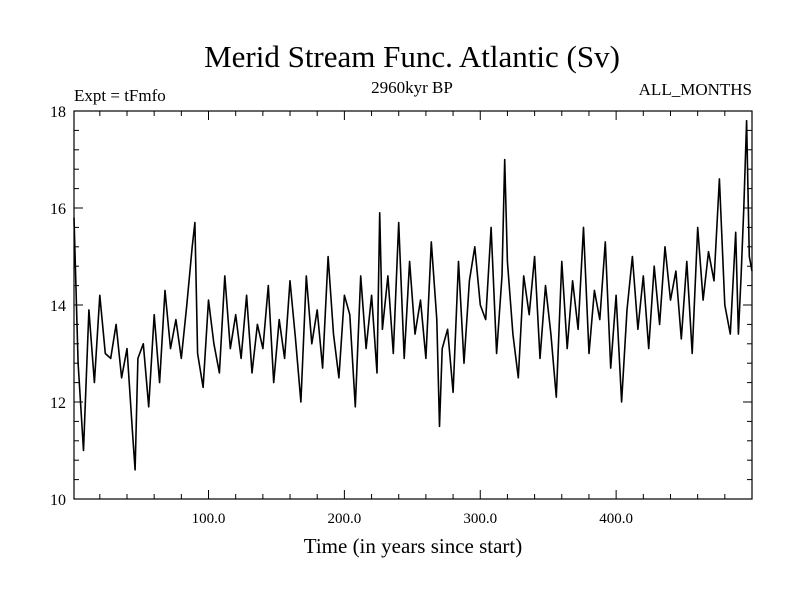 This screenshot has height=600, width=800. I want to click on x-tick-labels: 100.0 200.0 300.0 400.0, so click(412, 519).